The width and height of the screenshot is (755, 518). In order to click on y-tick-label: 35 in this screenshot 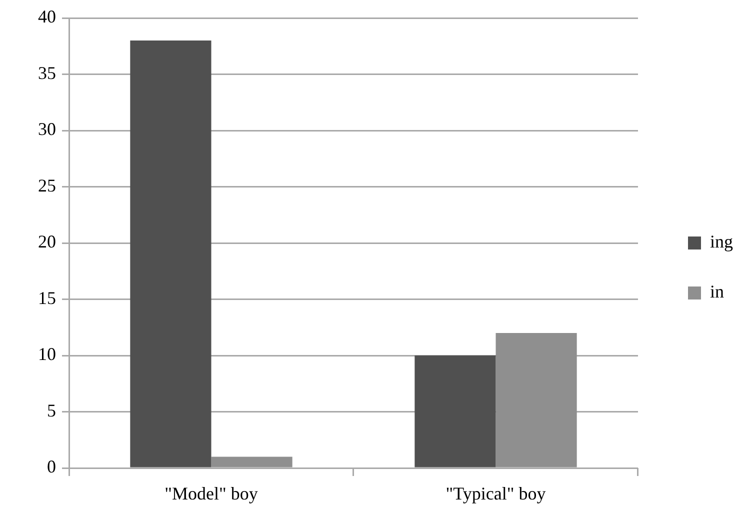, I will do `click(47, 72)`.